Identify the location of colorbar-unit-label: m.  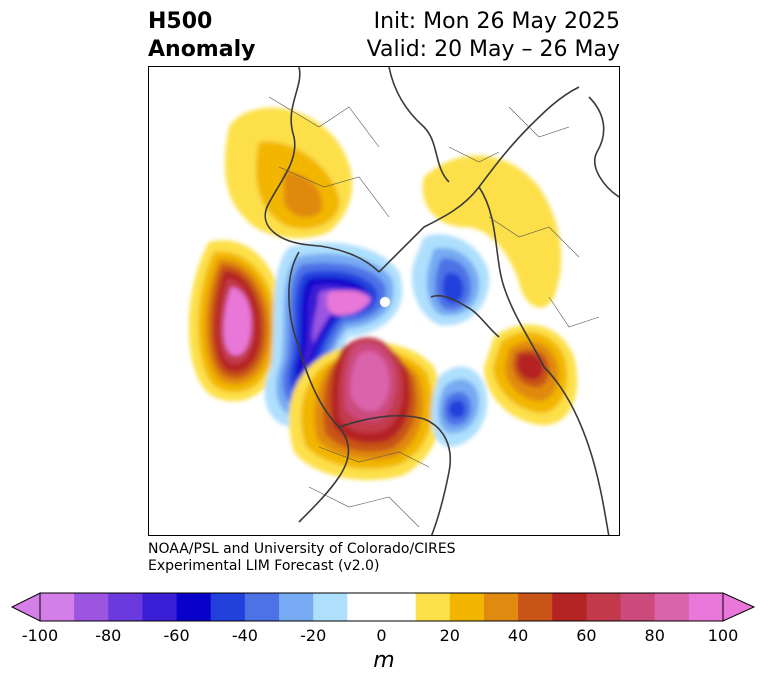
(384, 660).